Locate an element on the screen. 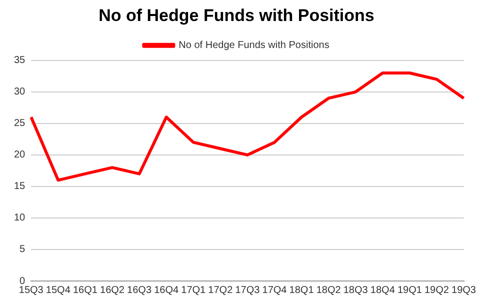 Image resolution: width=479 pixels, height=303 pixels. y-tick-label: 30 is located at coordinates (20, 92).